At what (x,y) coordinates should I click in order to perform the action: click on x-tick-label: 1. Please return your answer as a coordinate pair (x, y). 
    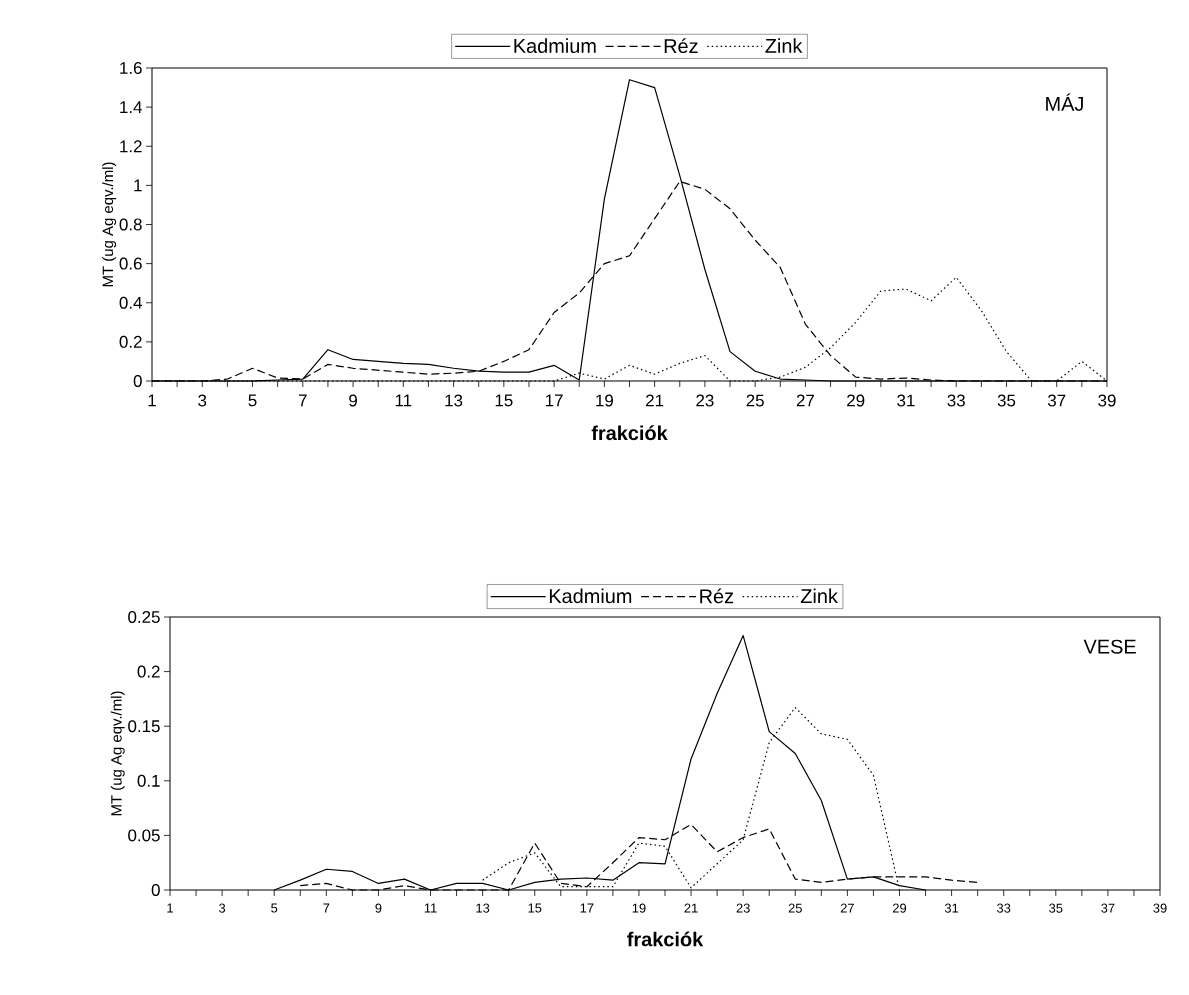
    Looking at the image, I should click on (170, 908).